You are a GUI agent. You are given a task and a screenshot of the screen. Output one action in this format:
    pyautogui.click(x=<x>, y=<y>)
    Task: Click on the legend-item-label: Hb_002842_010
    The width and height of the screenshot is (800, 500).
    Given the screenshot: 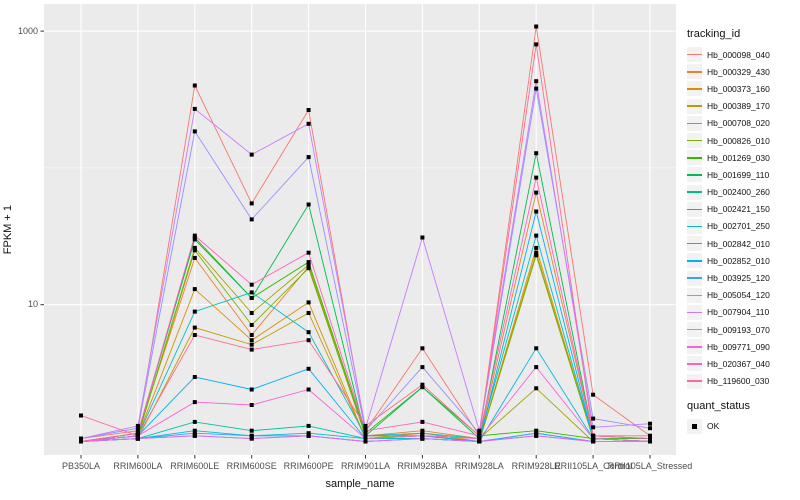 What is the action you would take?
    pyautogui.click(x=738, y=243)
    